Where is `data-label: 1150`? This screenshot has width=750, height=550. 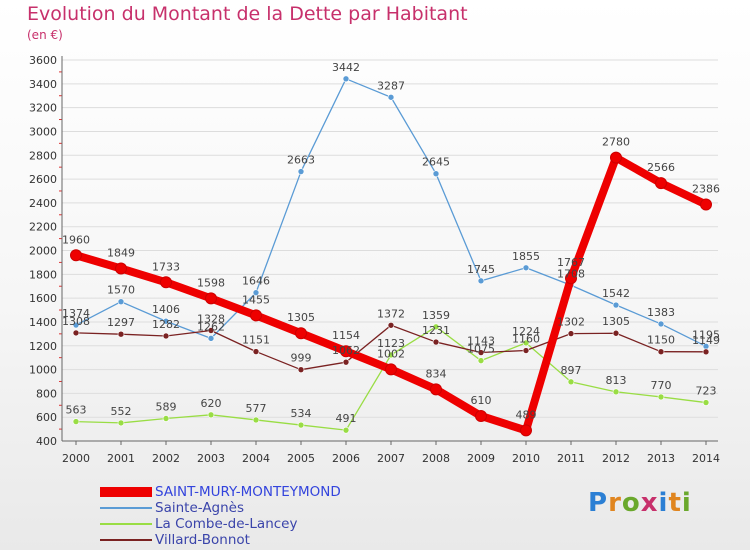 data-label: 1150 is located at coordinates (661, 340).